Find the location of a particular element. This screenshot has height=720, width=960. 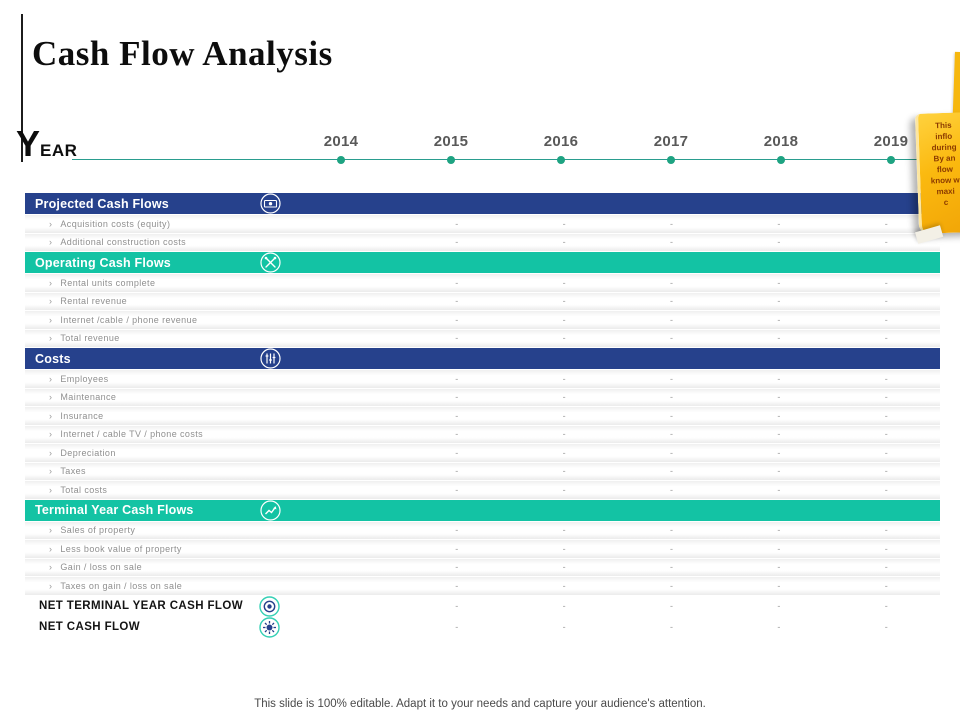

row-label: › Total costs is located at coordinates (78, 489).